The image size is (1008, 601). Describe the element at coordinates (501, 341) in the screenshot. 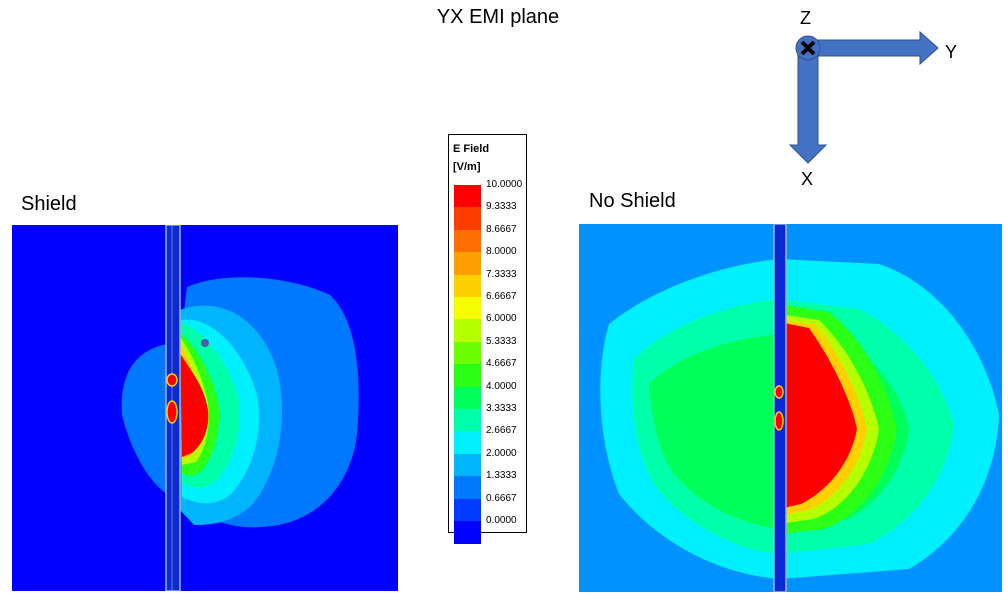

I see `legend-value-label: 5.3333` at that location.